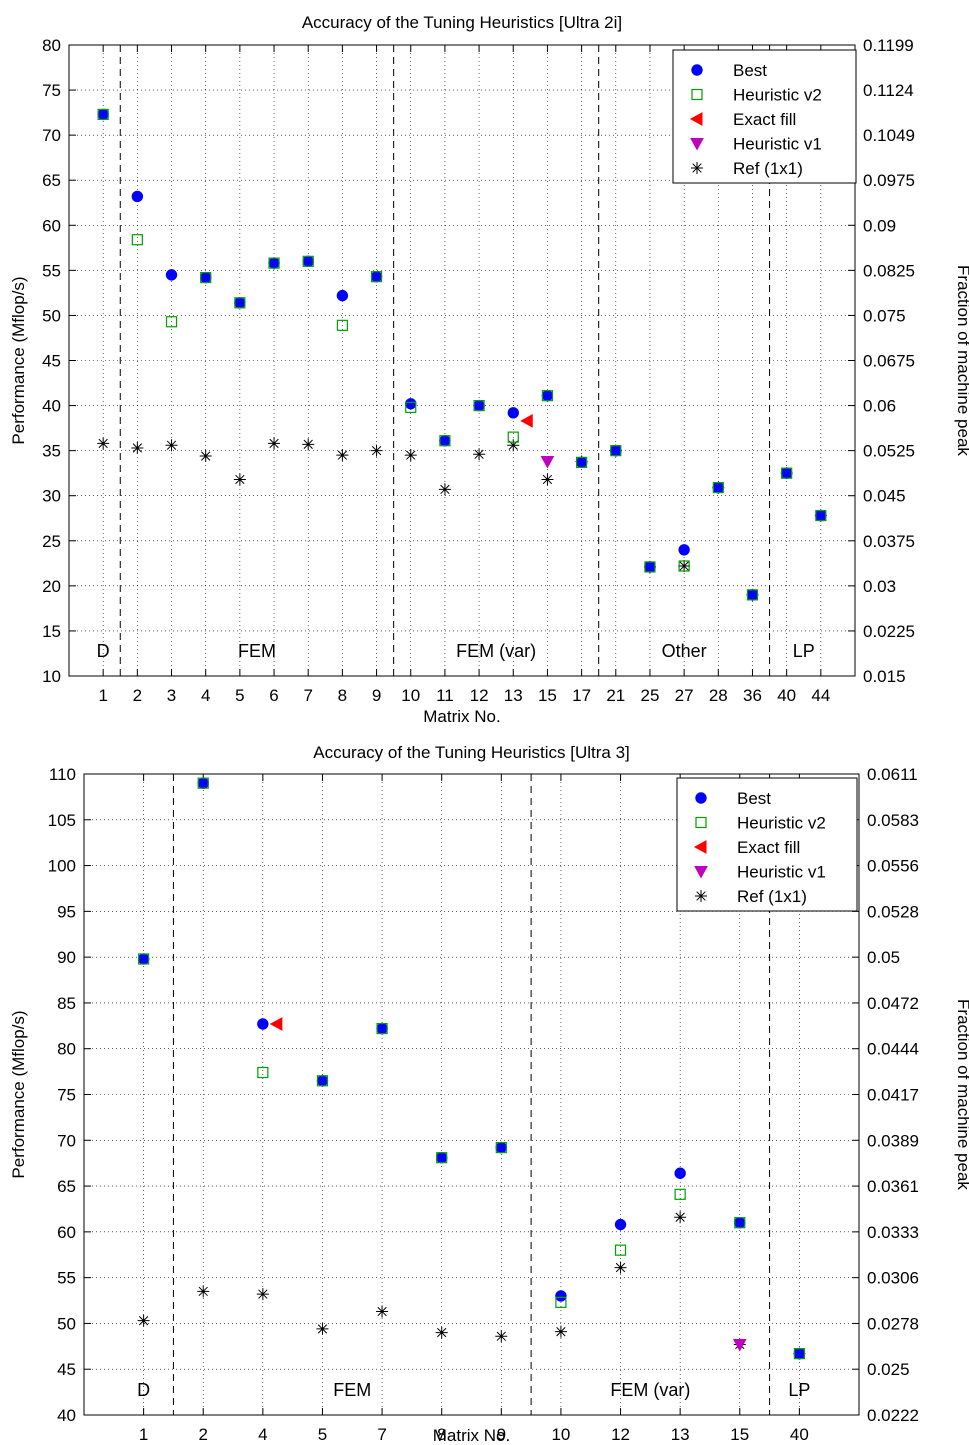  I want to click on x-tick-label: 4, so click(205, 695).